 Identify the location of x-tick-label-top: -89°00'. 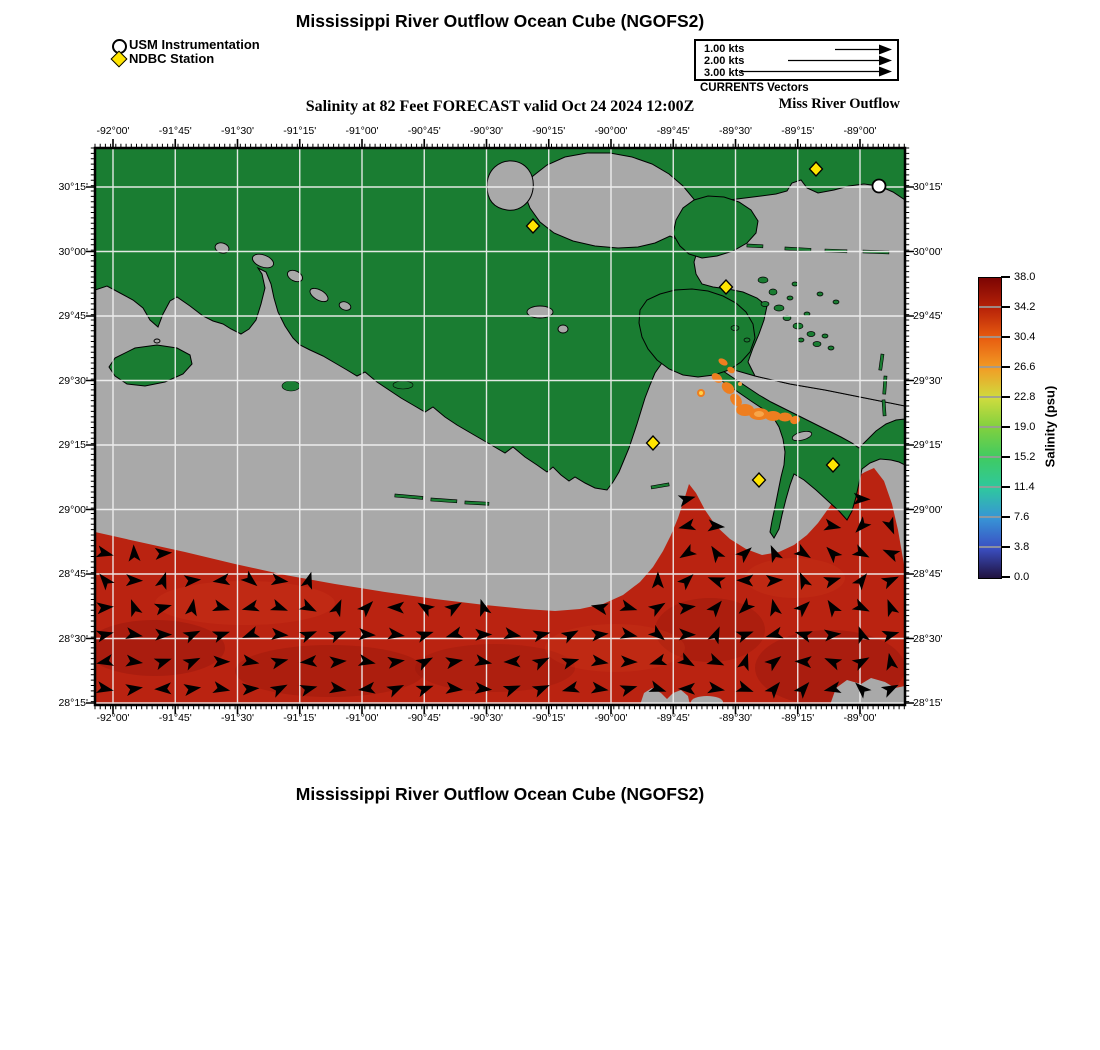
(860, 131).